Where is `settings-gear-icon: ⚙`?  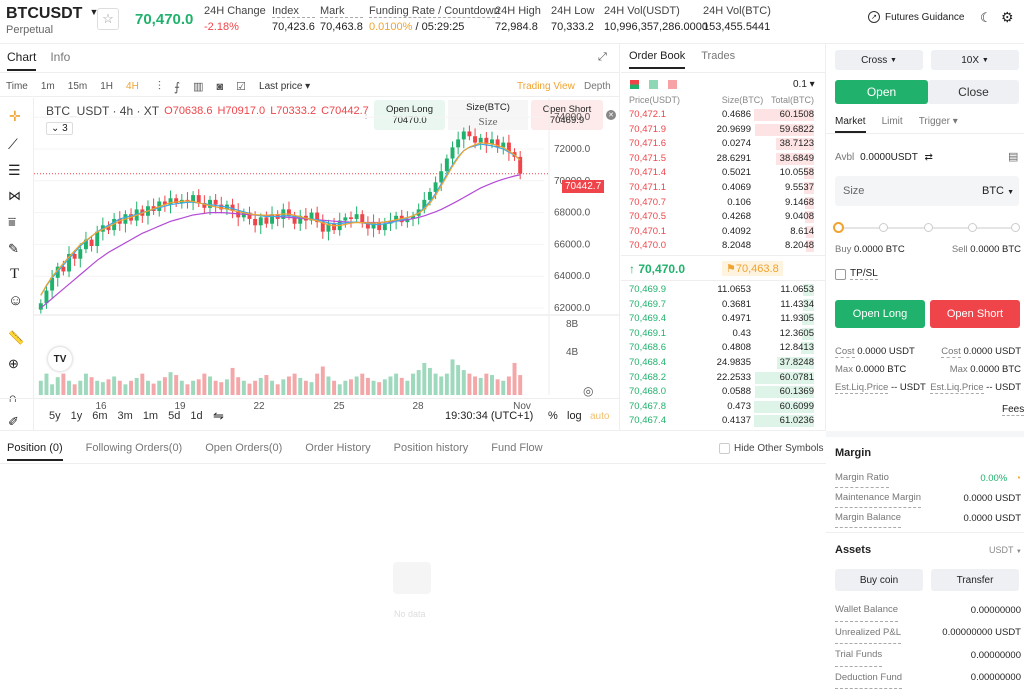 settings-gear-icon: ⚙ is located at coordinates (1007, 17).